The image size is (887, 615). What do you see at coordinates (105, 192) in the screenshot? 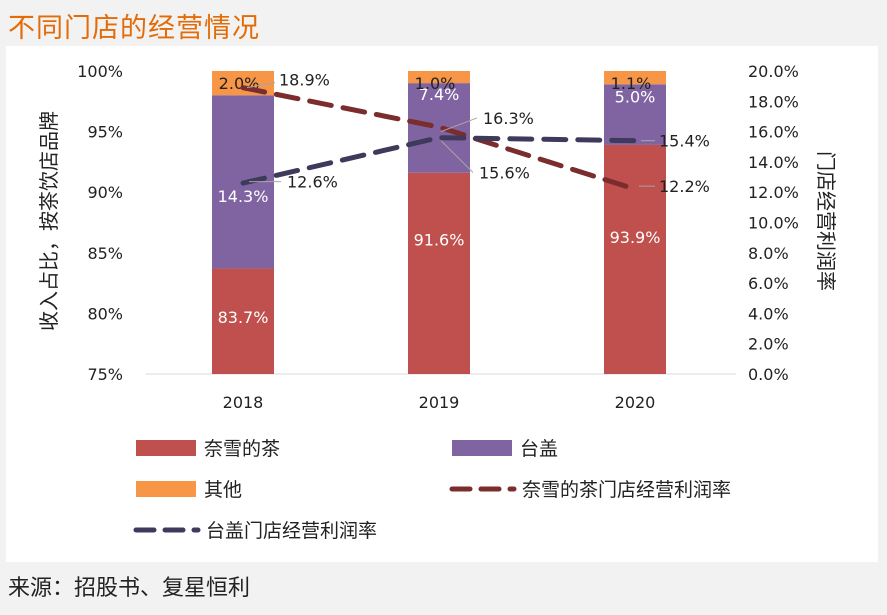
I see `y-tick-label: 90%` at bounding box center [105, 192].